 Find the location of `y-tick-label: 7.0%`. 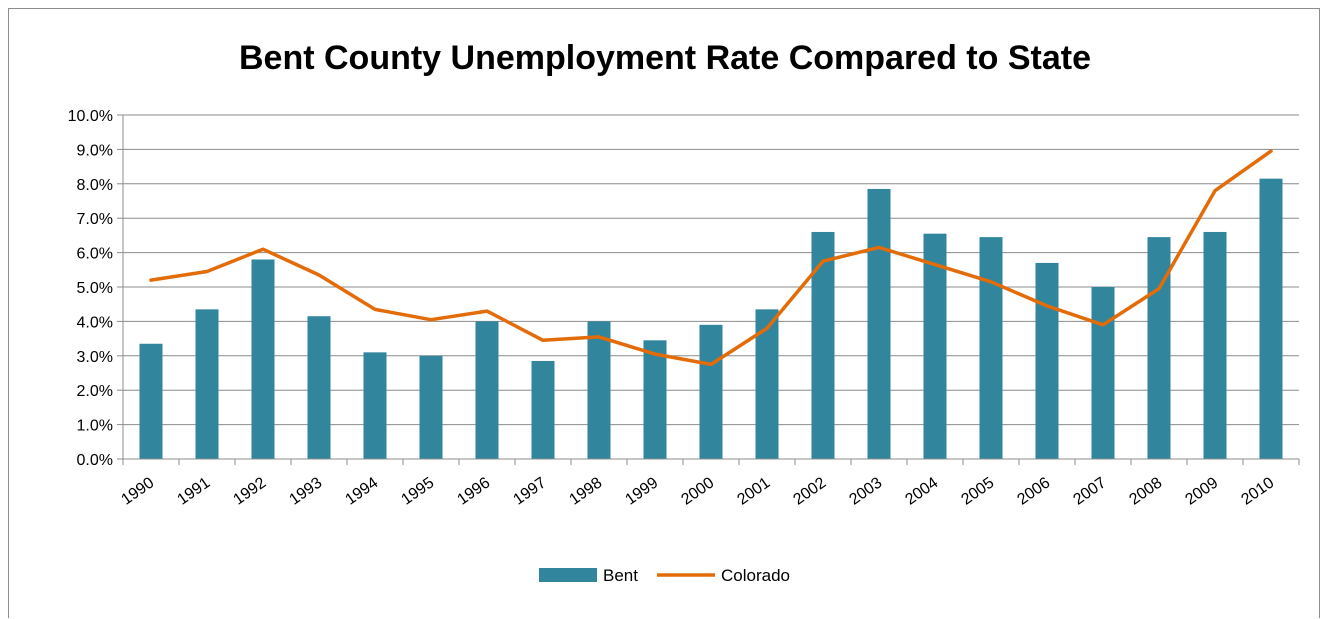

y-tick-label: 7.0% is located at coordinates (95, 219).